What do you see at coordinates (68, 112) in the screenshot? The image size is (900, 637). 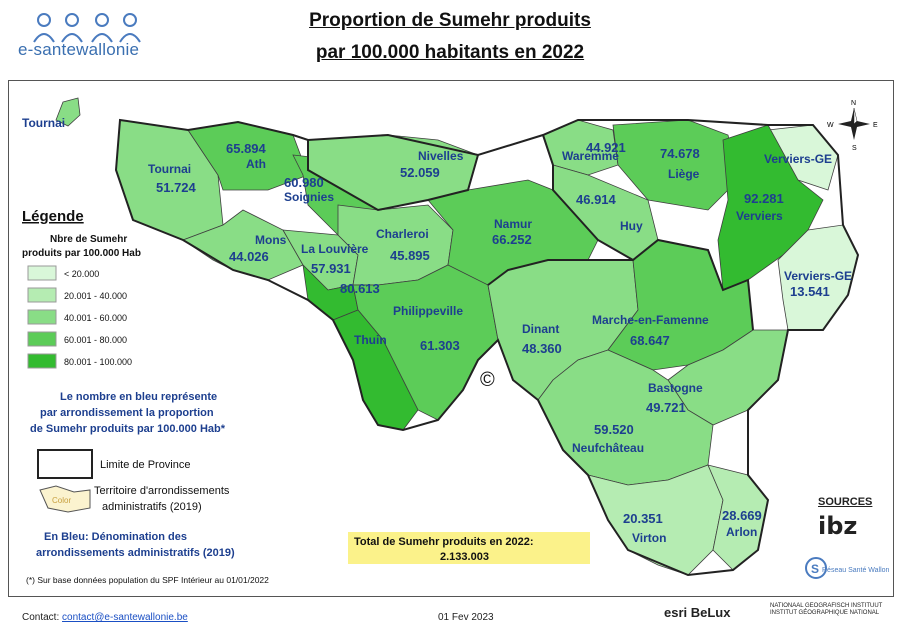 I see `region-tournai-enclave` at bounding box center [68, 112].